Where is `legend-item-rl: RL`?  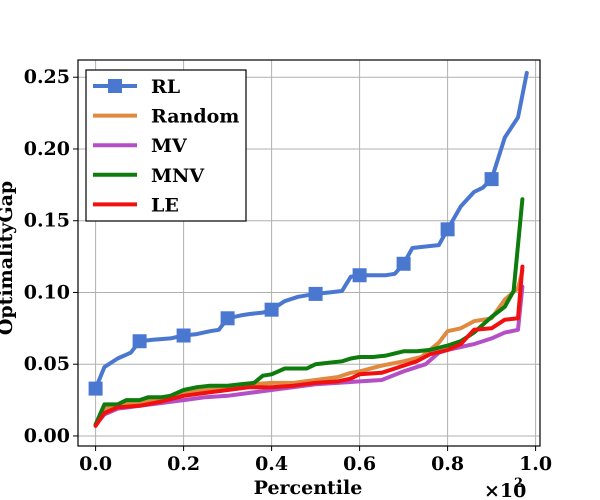 legend-item-rl: RL is located at coordinates (136, 87).